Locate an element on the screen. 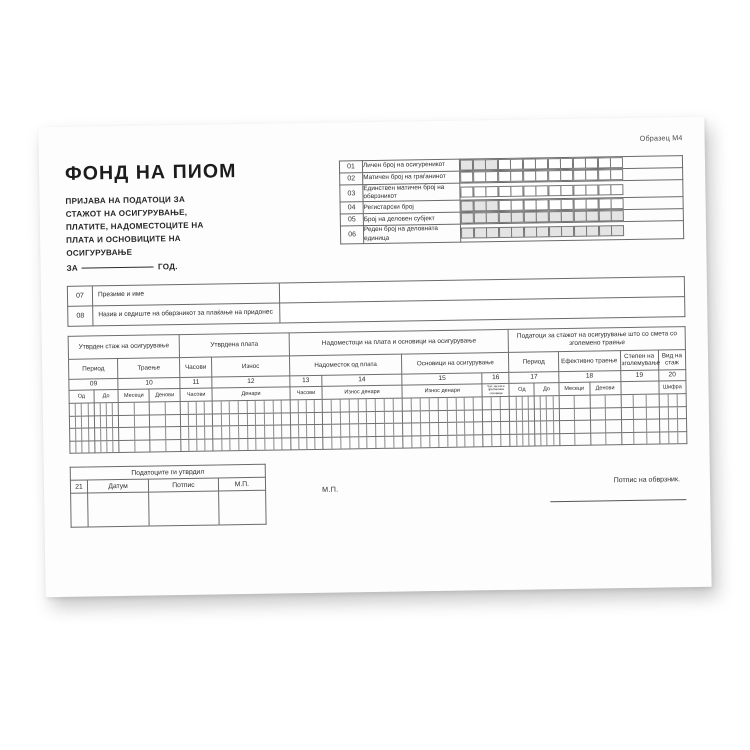 This screenshot has height=750, width=750. verification-number-field is located at coordinates (79, 510).